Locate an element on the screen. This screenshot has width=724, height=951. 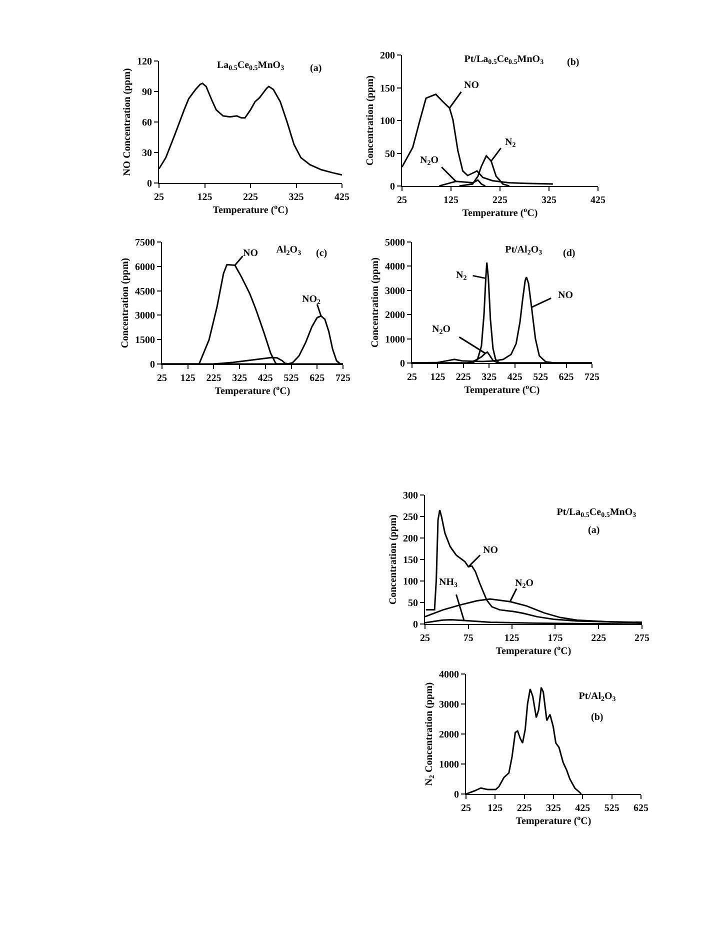
chart-title: La$_{0.5}$Ce$_{0.5}$MnO$_{3}$ is located at coordinates (250, 66).